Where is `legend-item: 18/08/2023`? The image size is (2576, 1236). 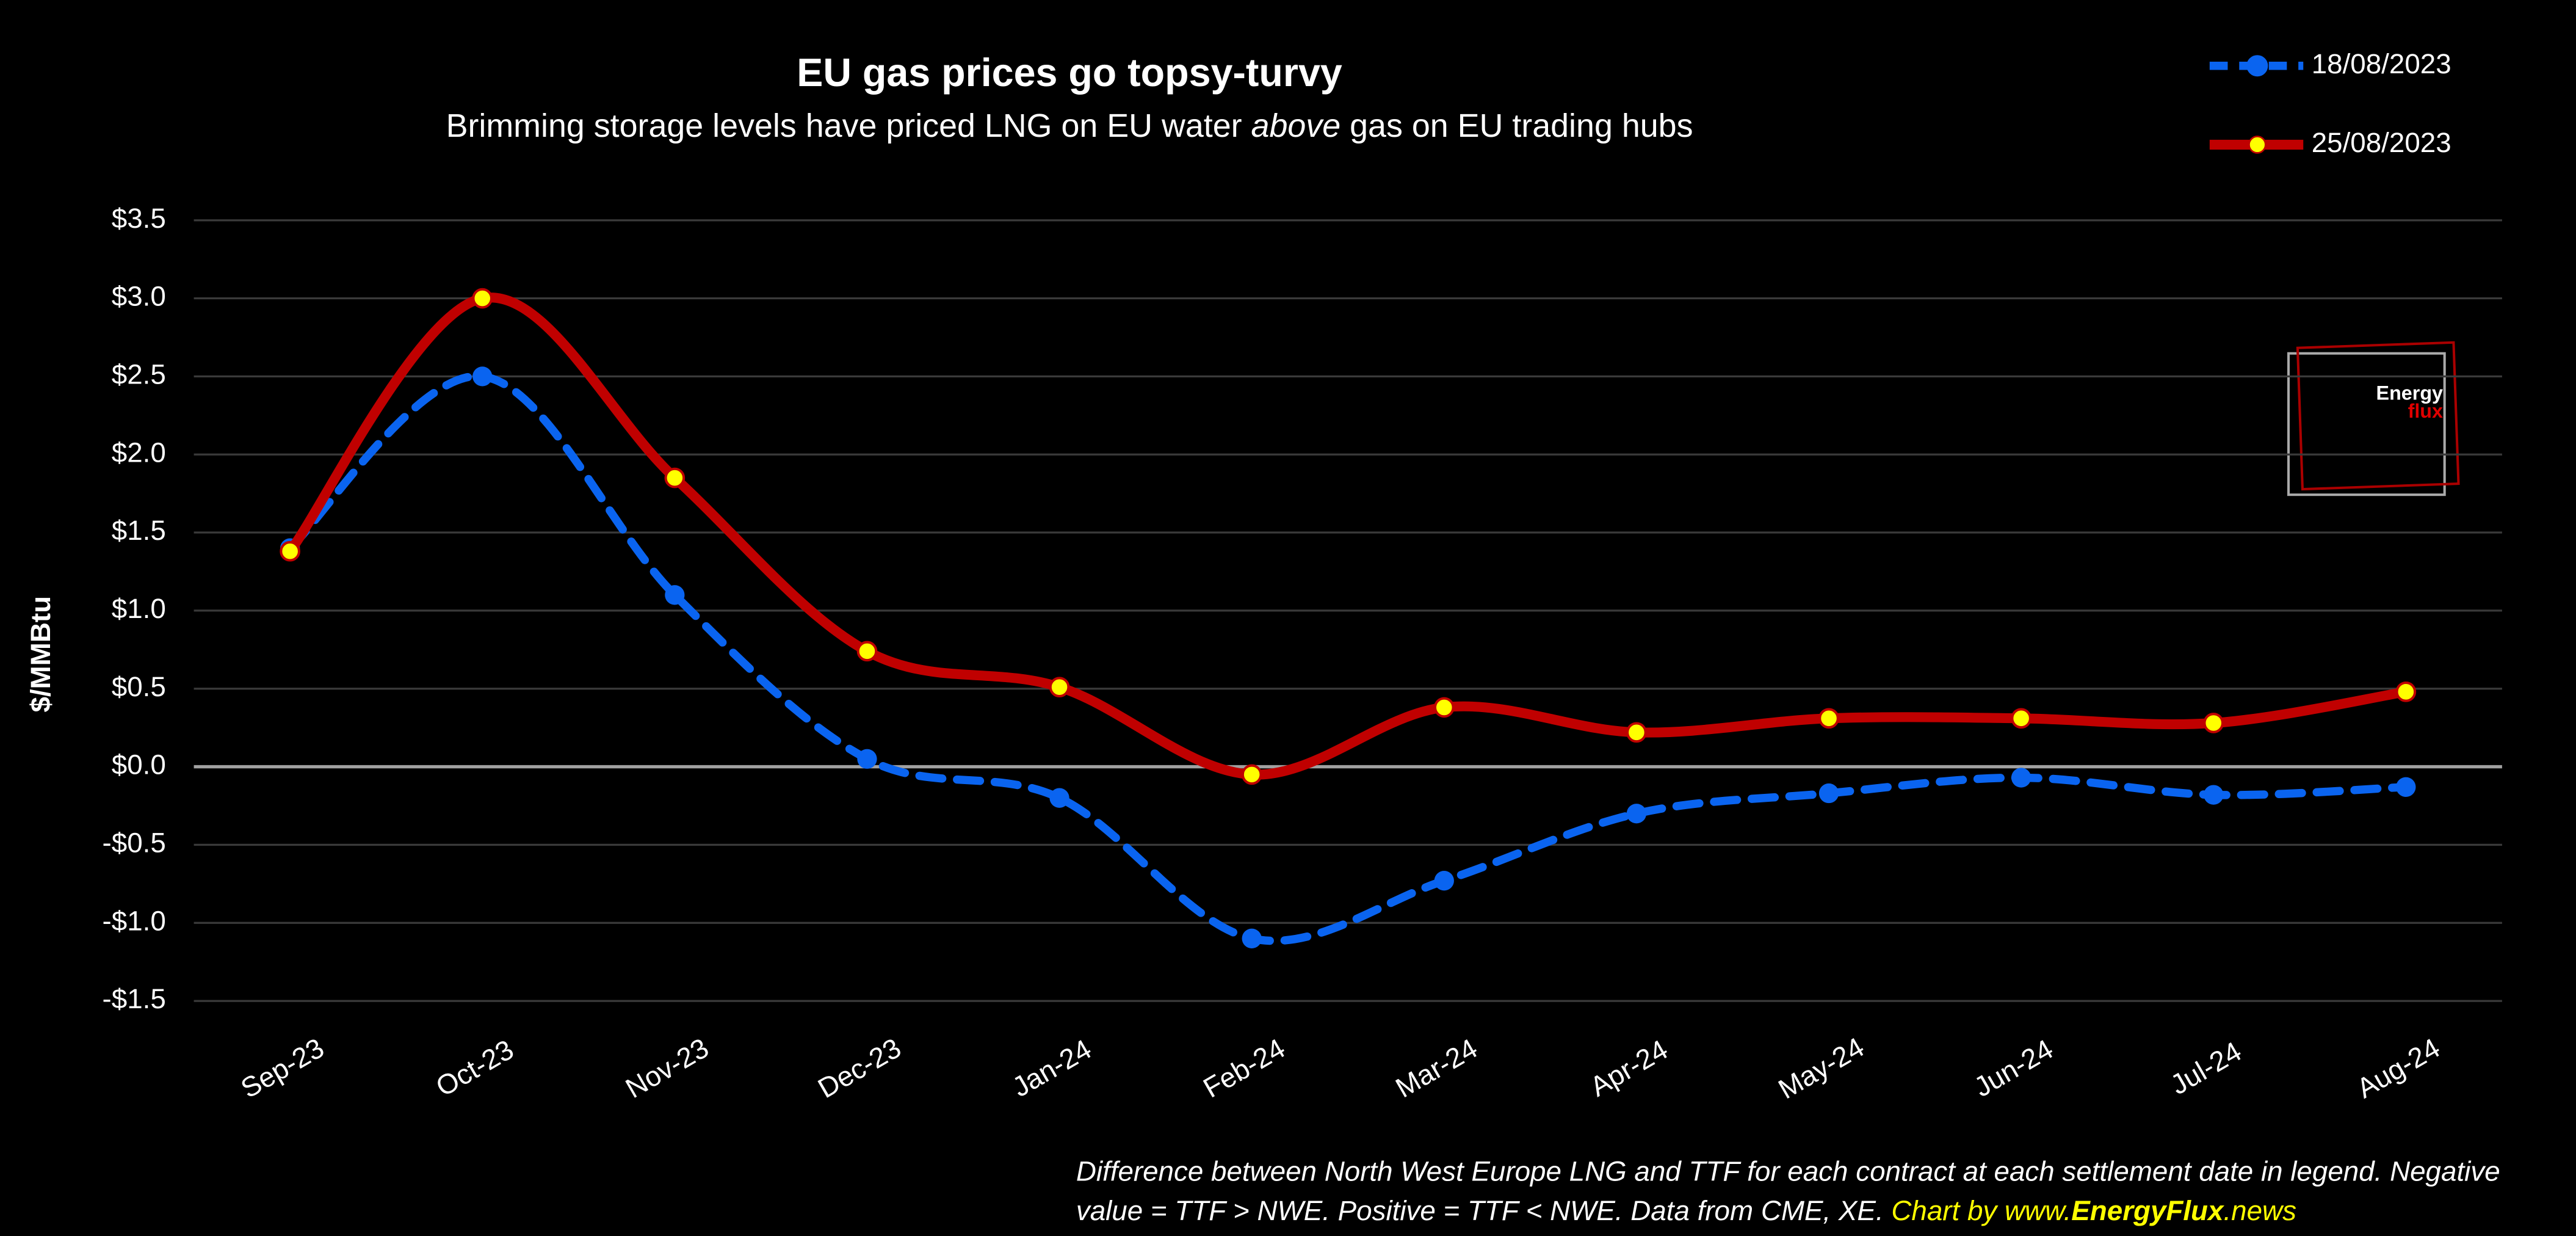
legend-item: 18/08/2023 is located at coordinates (2330, 64).